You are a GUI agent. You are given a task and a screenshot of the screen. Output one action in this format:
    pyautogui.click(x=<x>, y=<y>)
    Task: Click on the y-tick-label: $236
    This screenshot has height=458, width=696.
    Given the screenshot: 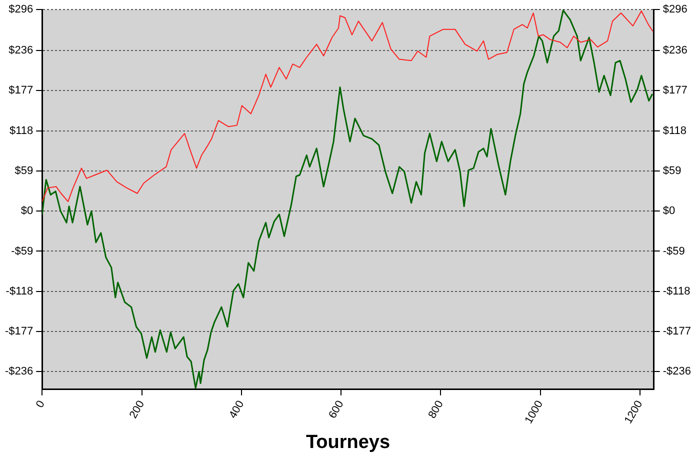 What is the action you would take?
    pyautogui.click(x=21, y=50)
    